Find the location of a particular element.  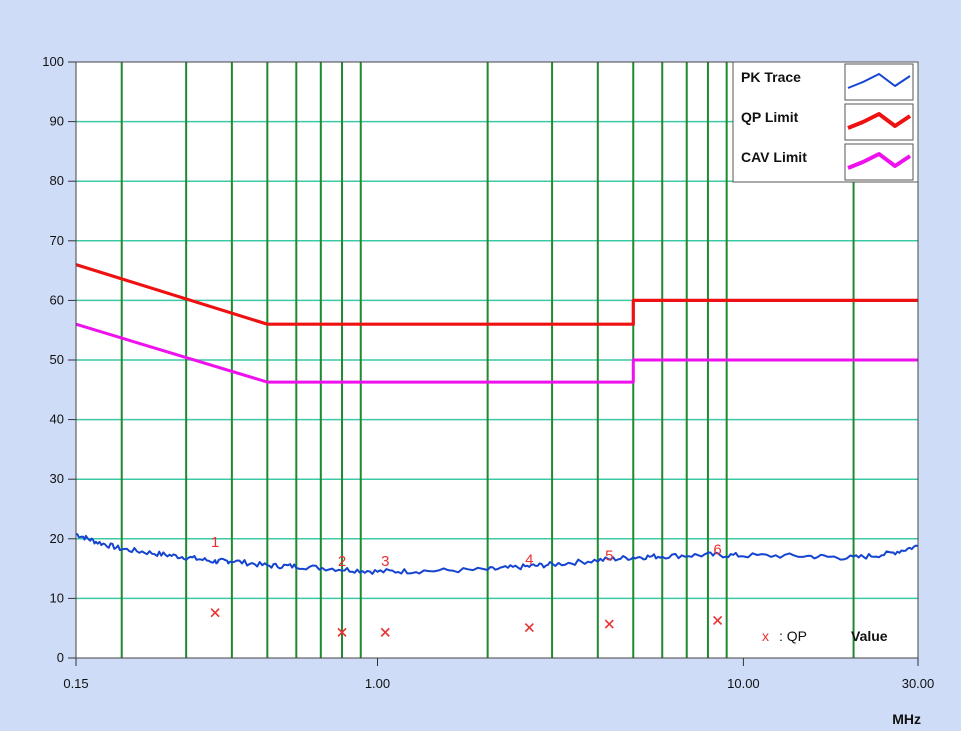

peak-marker-label: 6 is located at coordinates (717, 549).